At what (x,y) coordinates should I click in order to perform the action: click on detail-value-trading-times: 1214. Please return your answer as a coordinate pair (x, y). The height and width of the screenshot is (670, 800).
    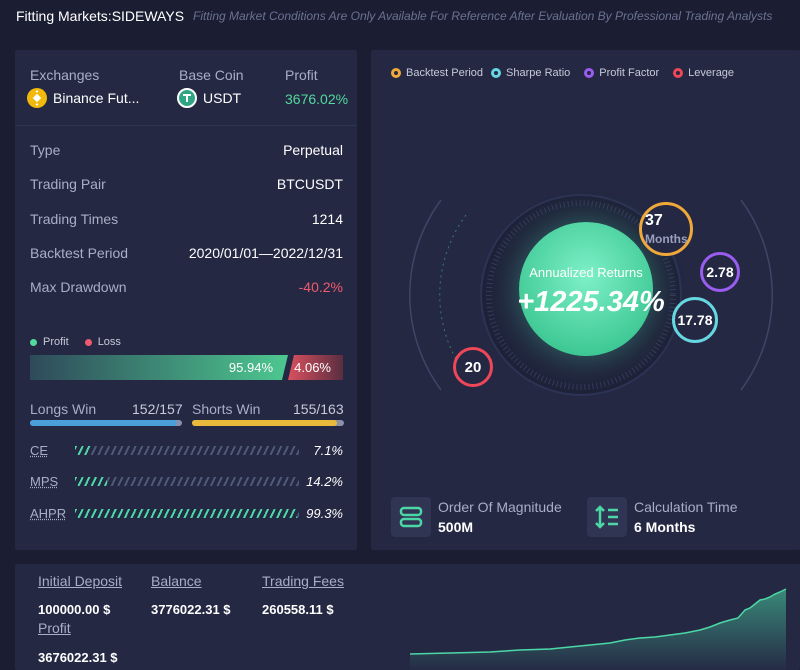
    Looking at the image, I should click on (327, 219).